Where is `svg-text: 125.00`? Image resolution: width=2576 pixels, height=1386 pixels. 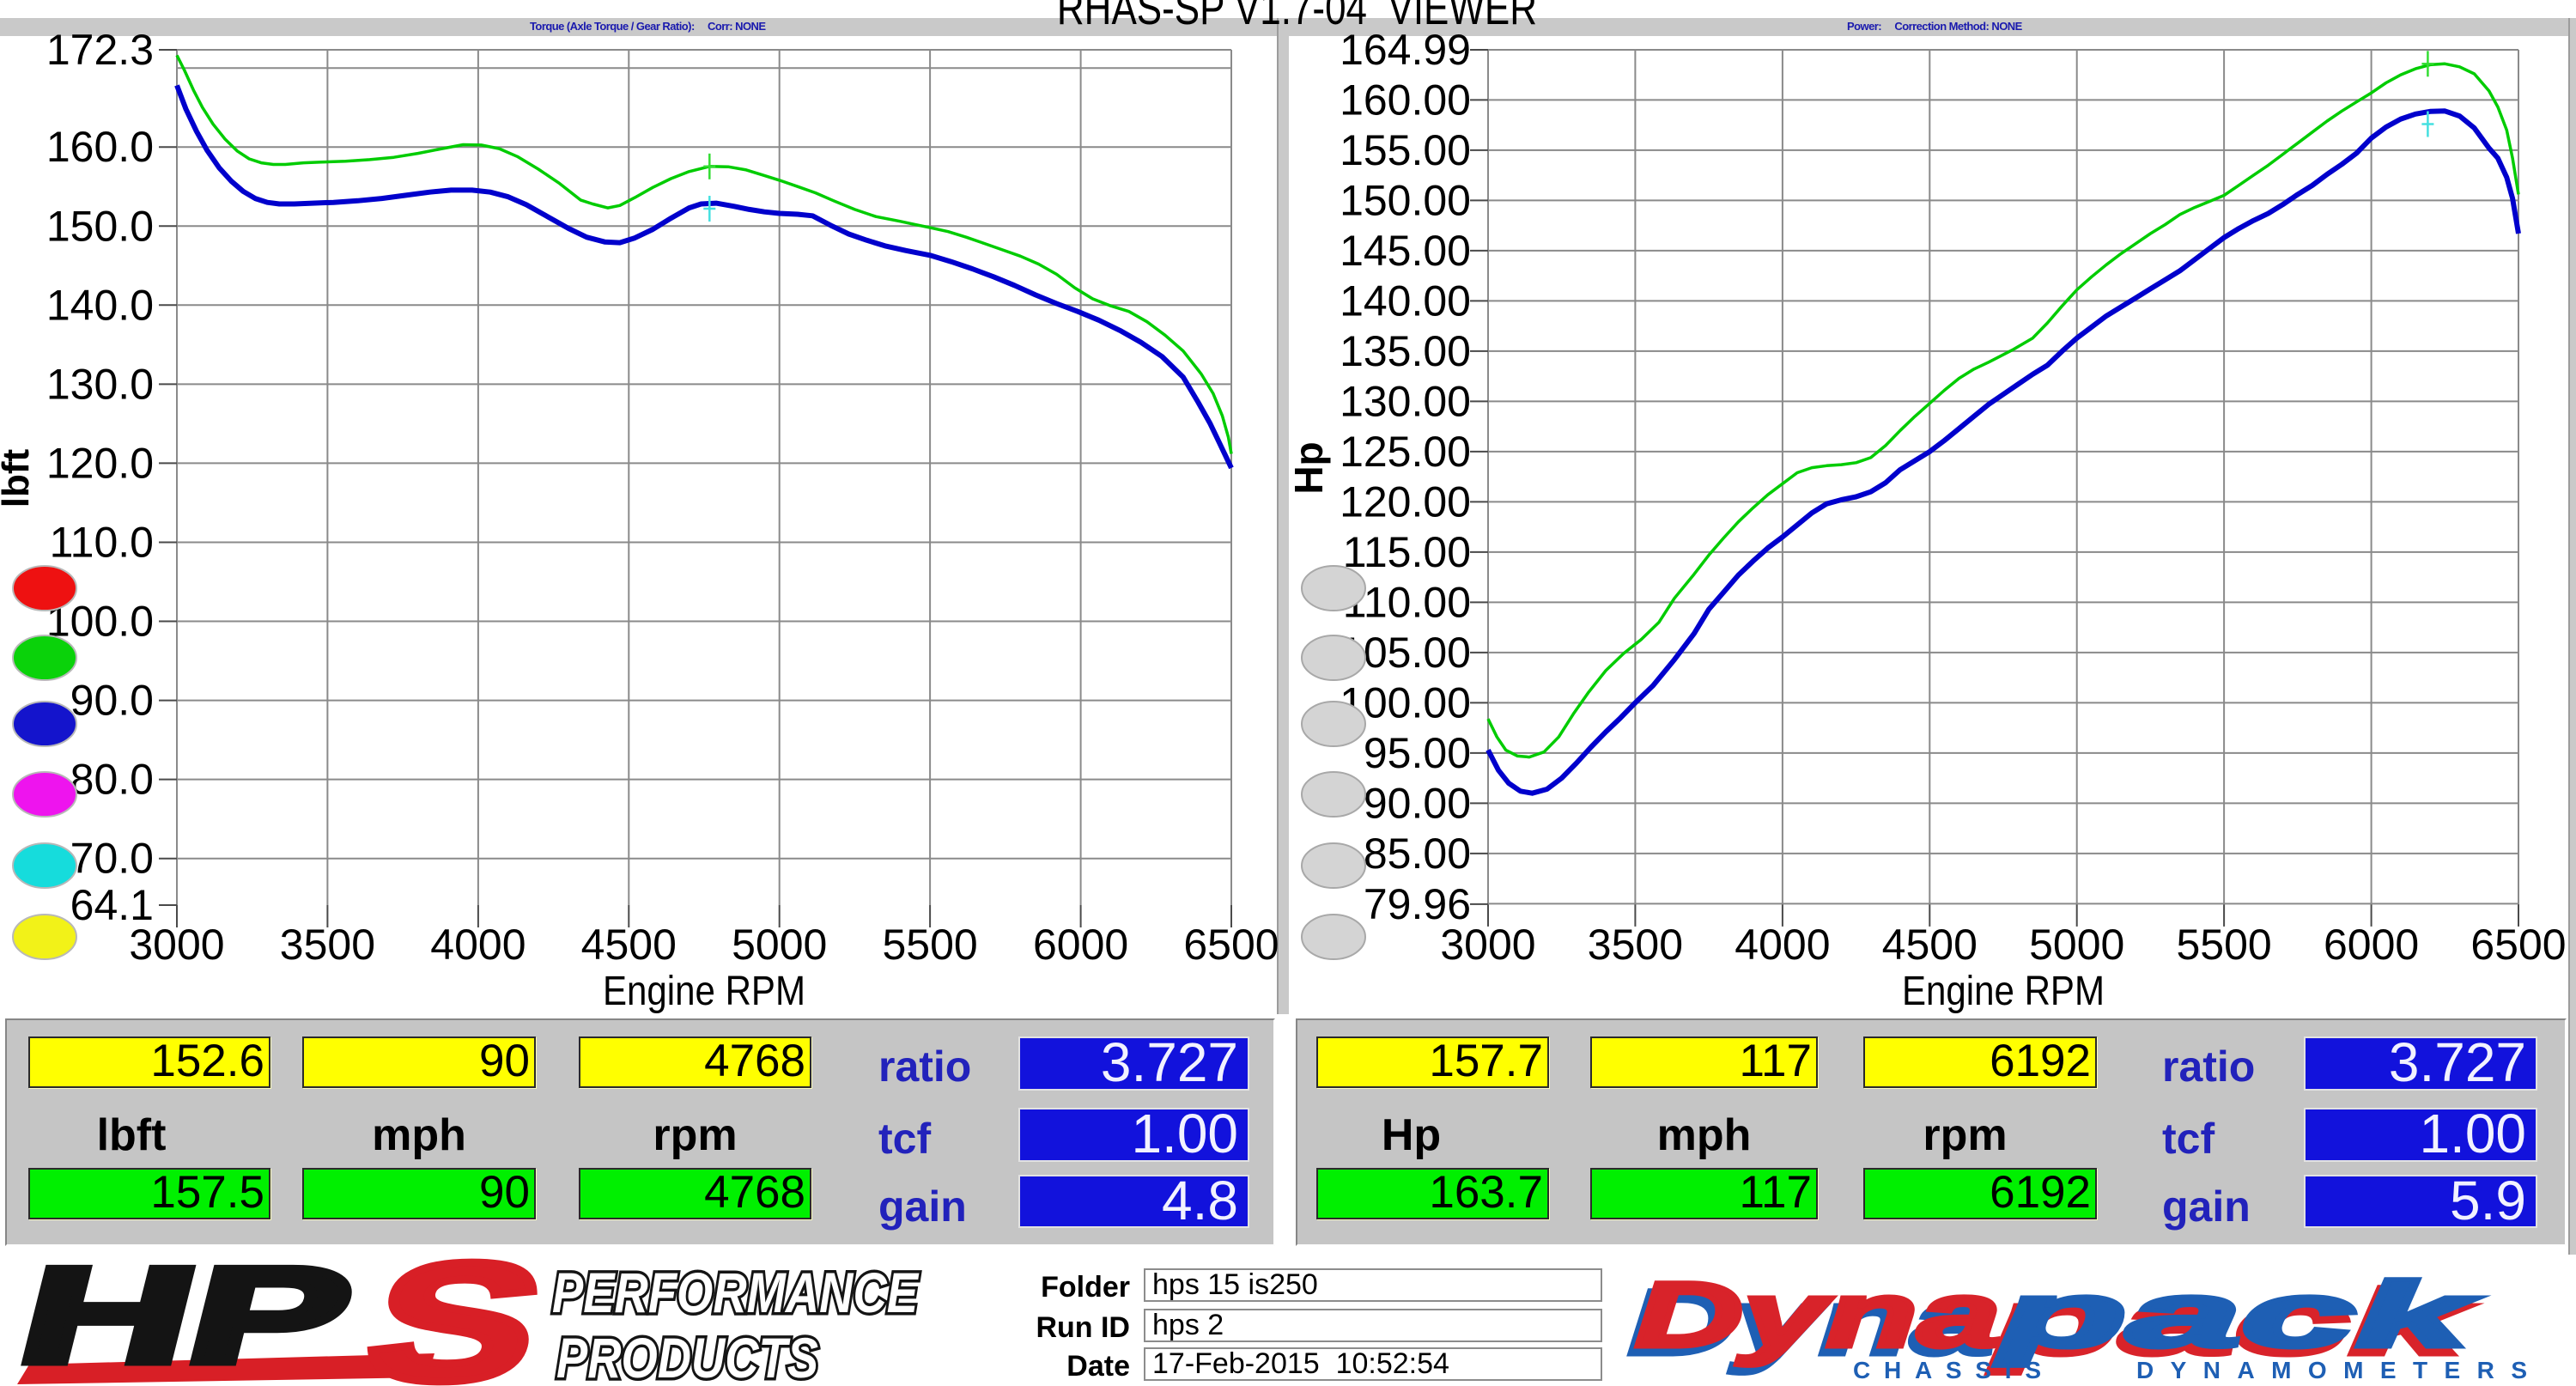
svg-text: 125.00 is located at coordinates (1405, 452).